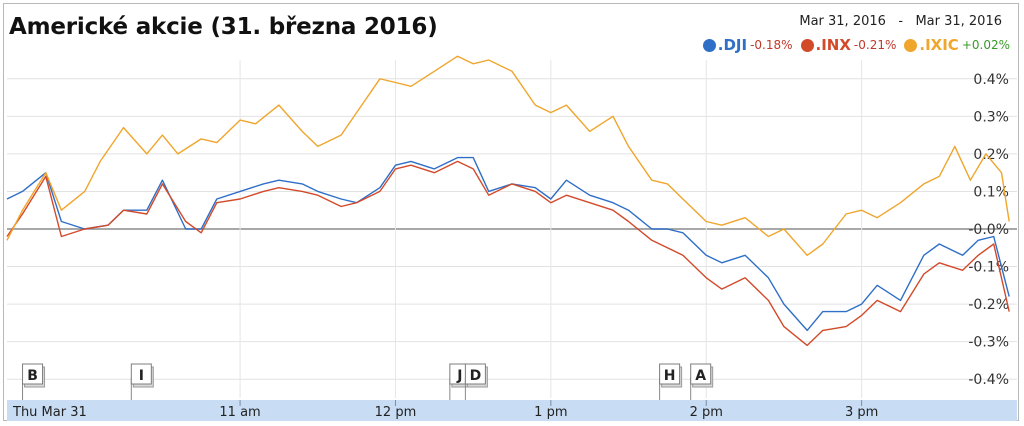 The width and height of the screenshot is (1024, 426). I want to click on event-marker-i: I, so click(142, 381).